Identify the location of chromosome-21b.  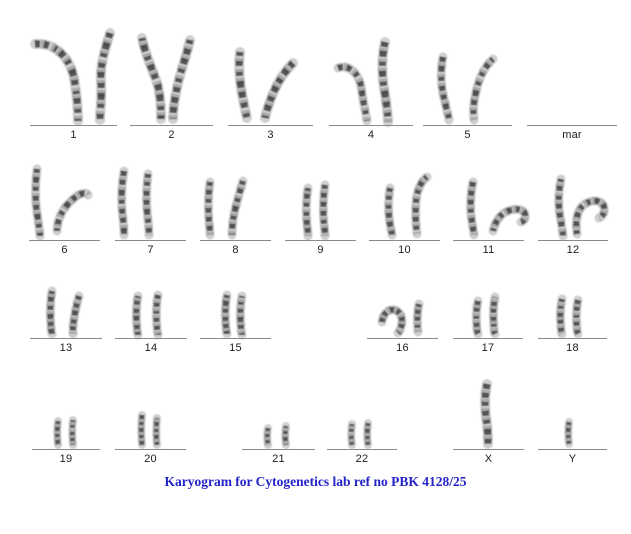
(285, 435).